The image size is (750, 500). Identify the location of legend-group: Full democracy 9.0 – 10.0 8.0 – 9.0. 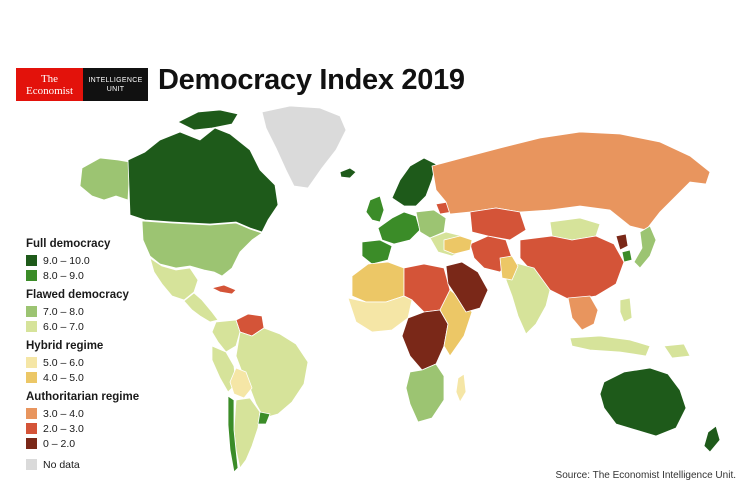
(96, 260).